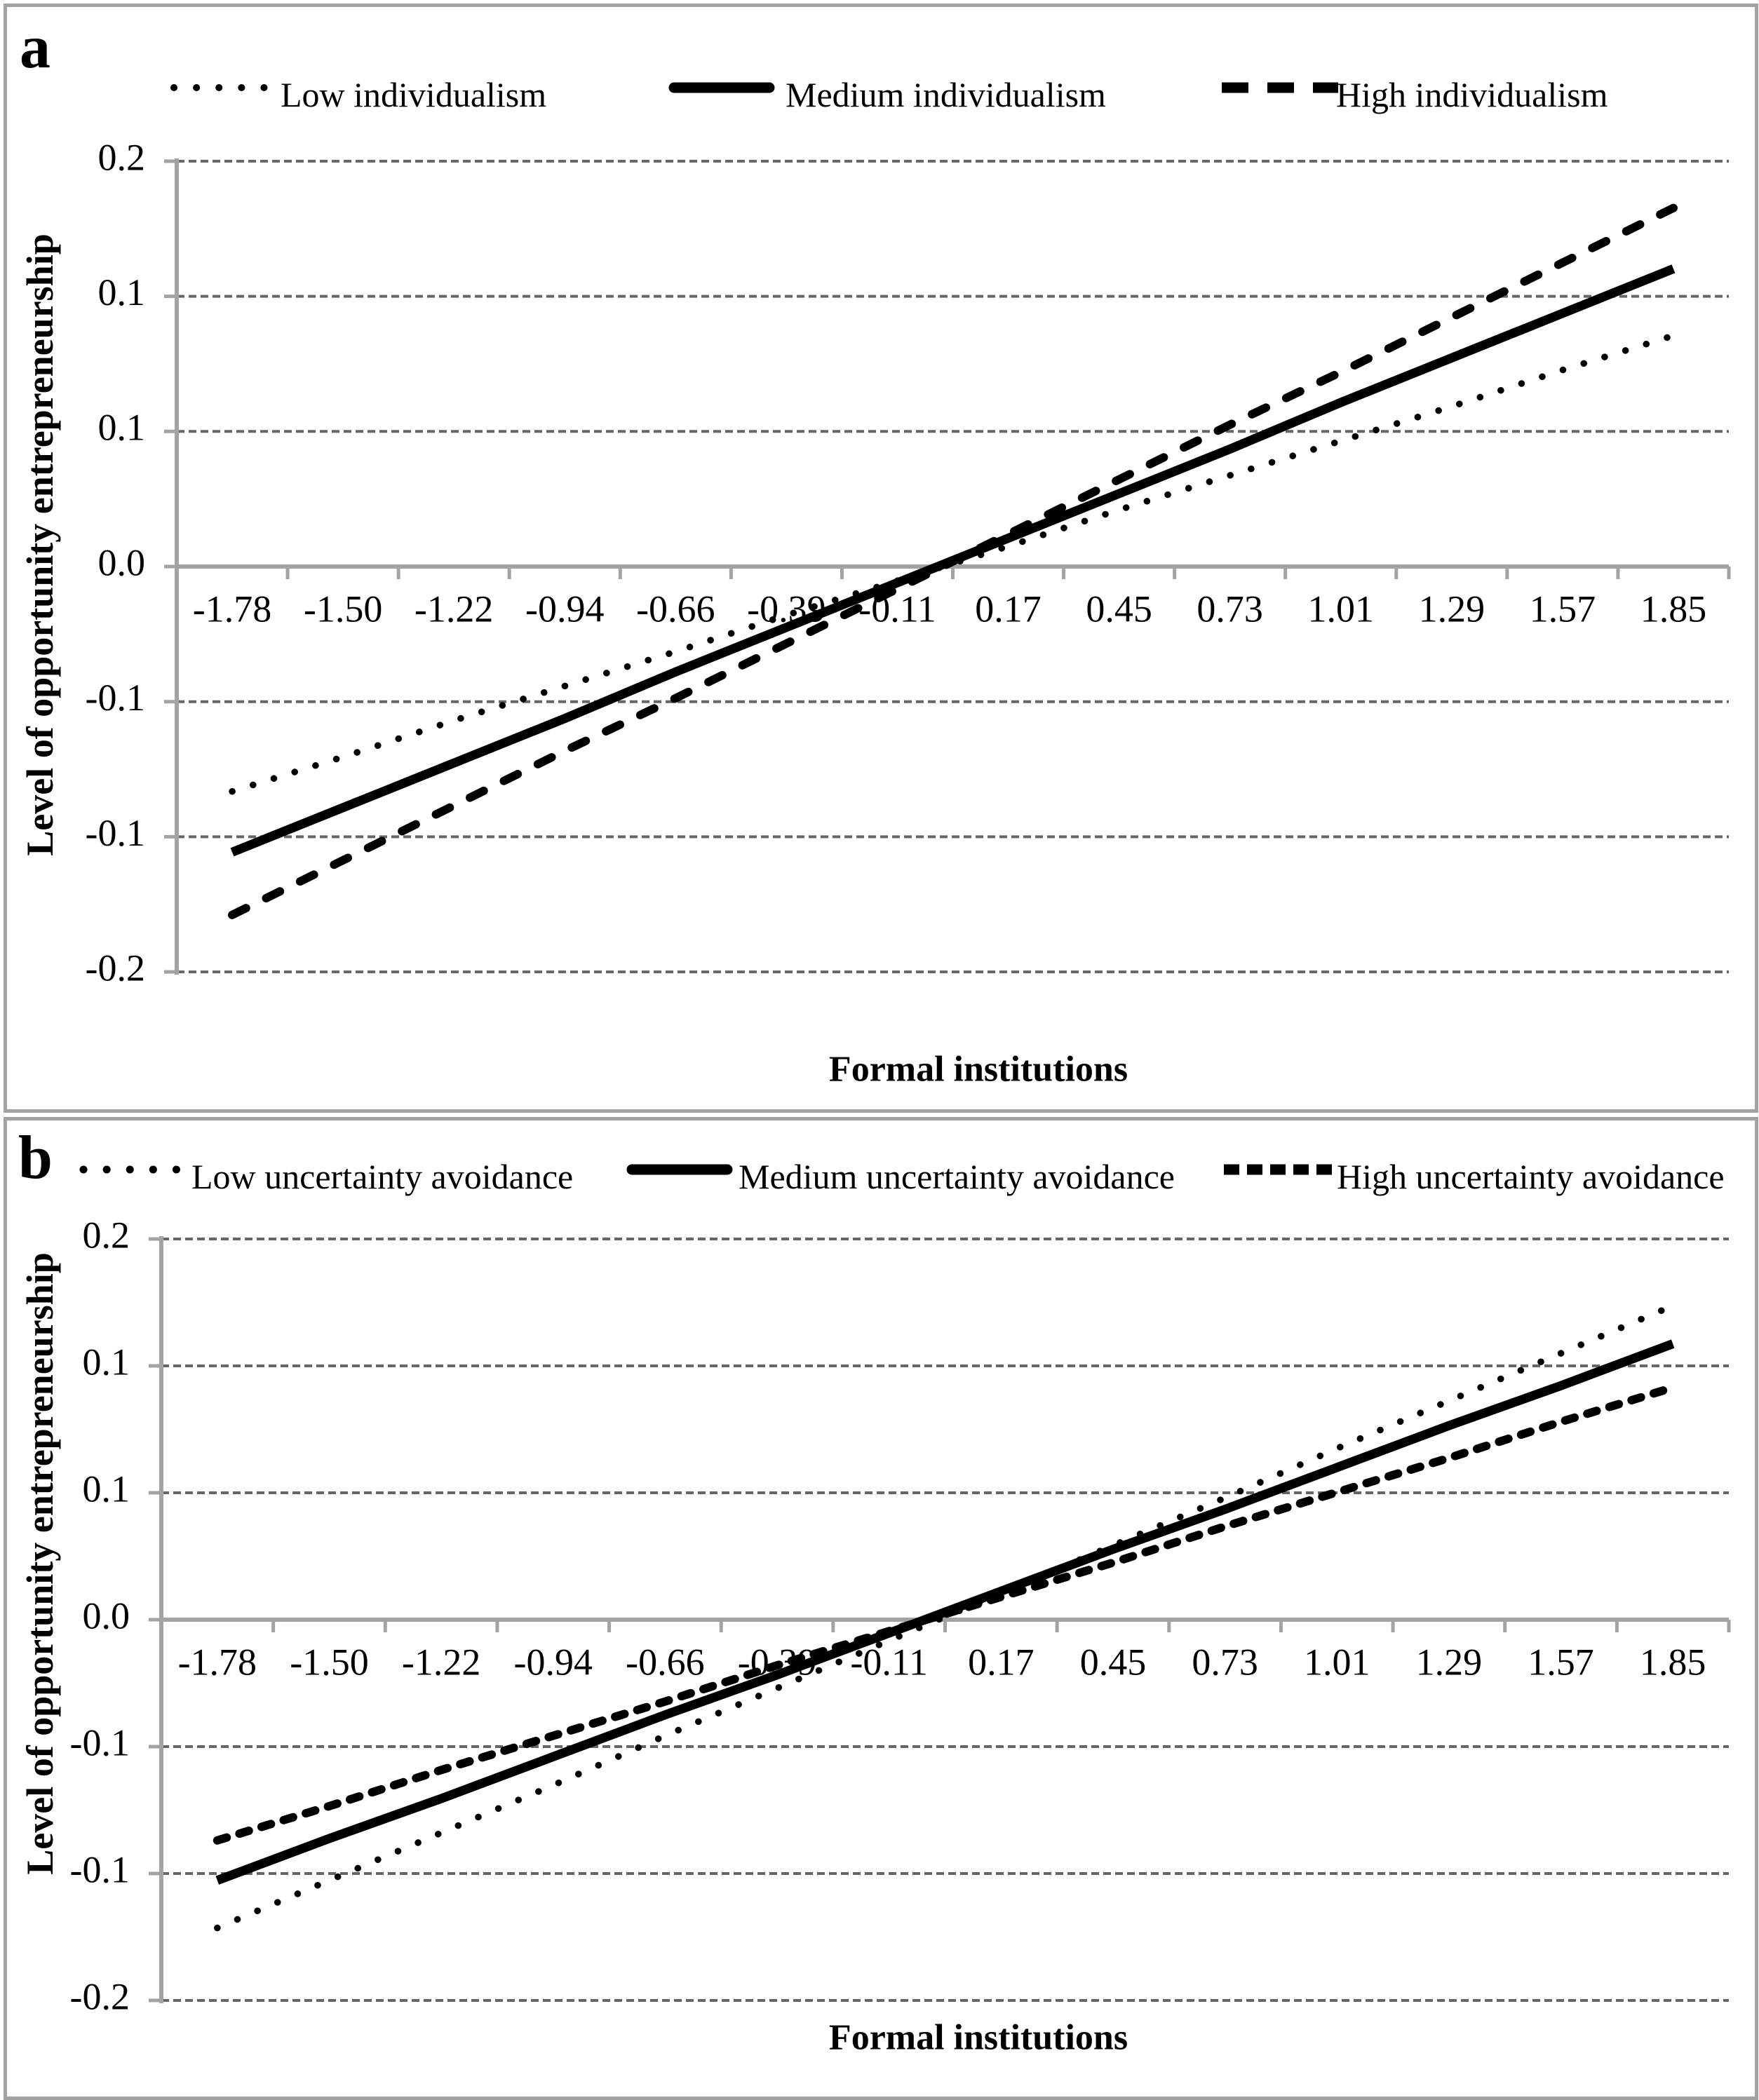  I want to click on legend-label-high: High individualism, so click(1472, 94).